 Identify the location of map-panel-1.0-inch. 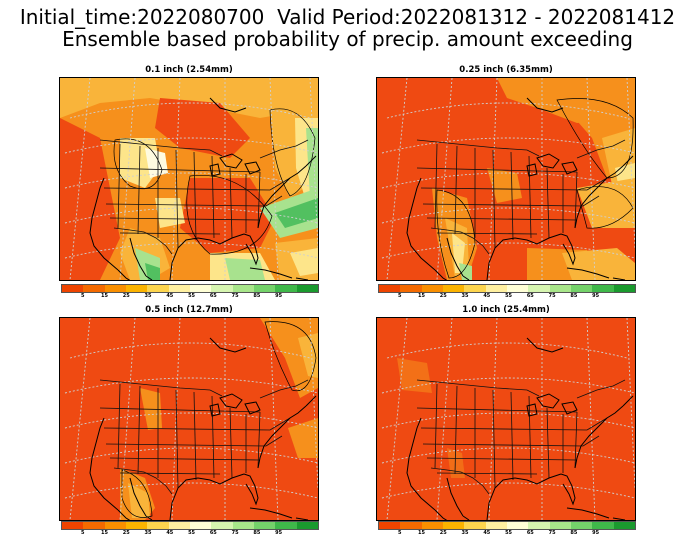
(506, 419).